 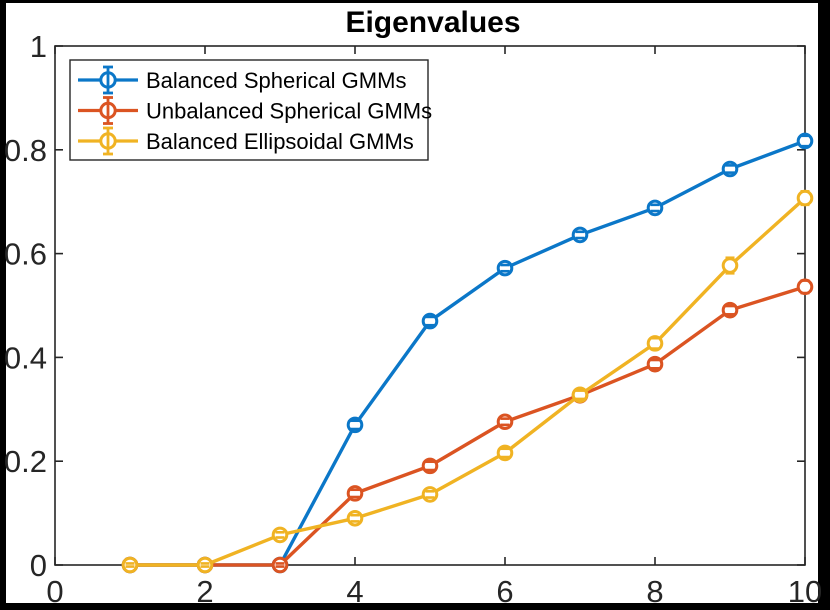 I want to click on x-tick-label: 0, so click(x=54, y=591).